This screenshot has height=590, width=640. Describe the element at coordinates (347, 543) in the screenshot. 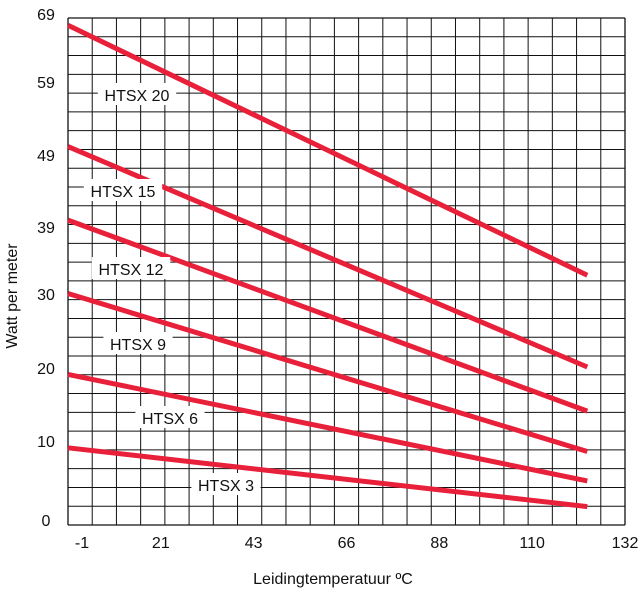

I see `x-tick-label: 66` at that location.